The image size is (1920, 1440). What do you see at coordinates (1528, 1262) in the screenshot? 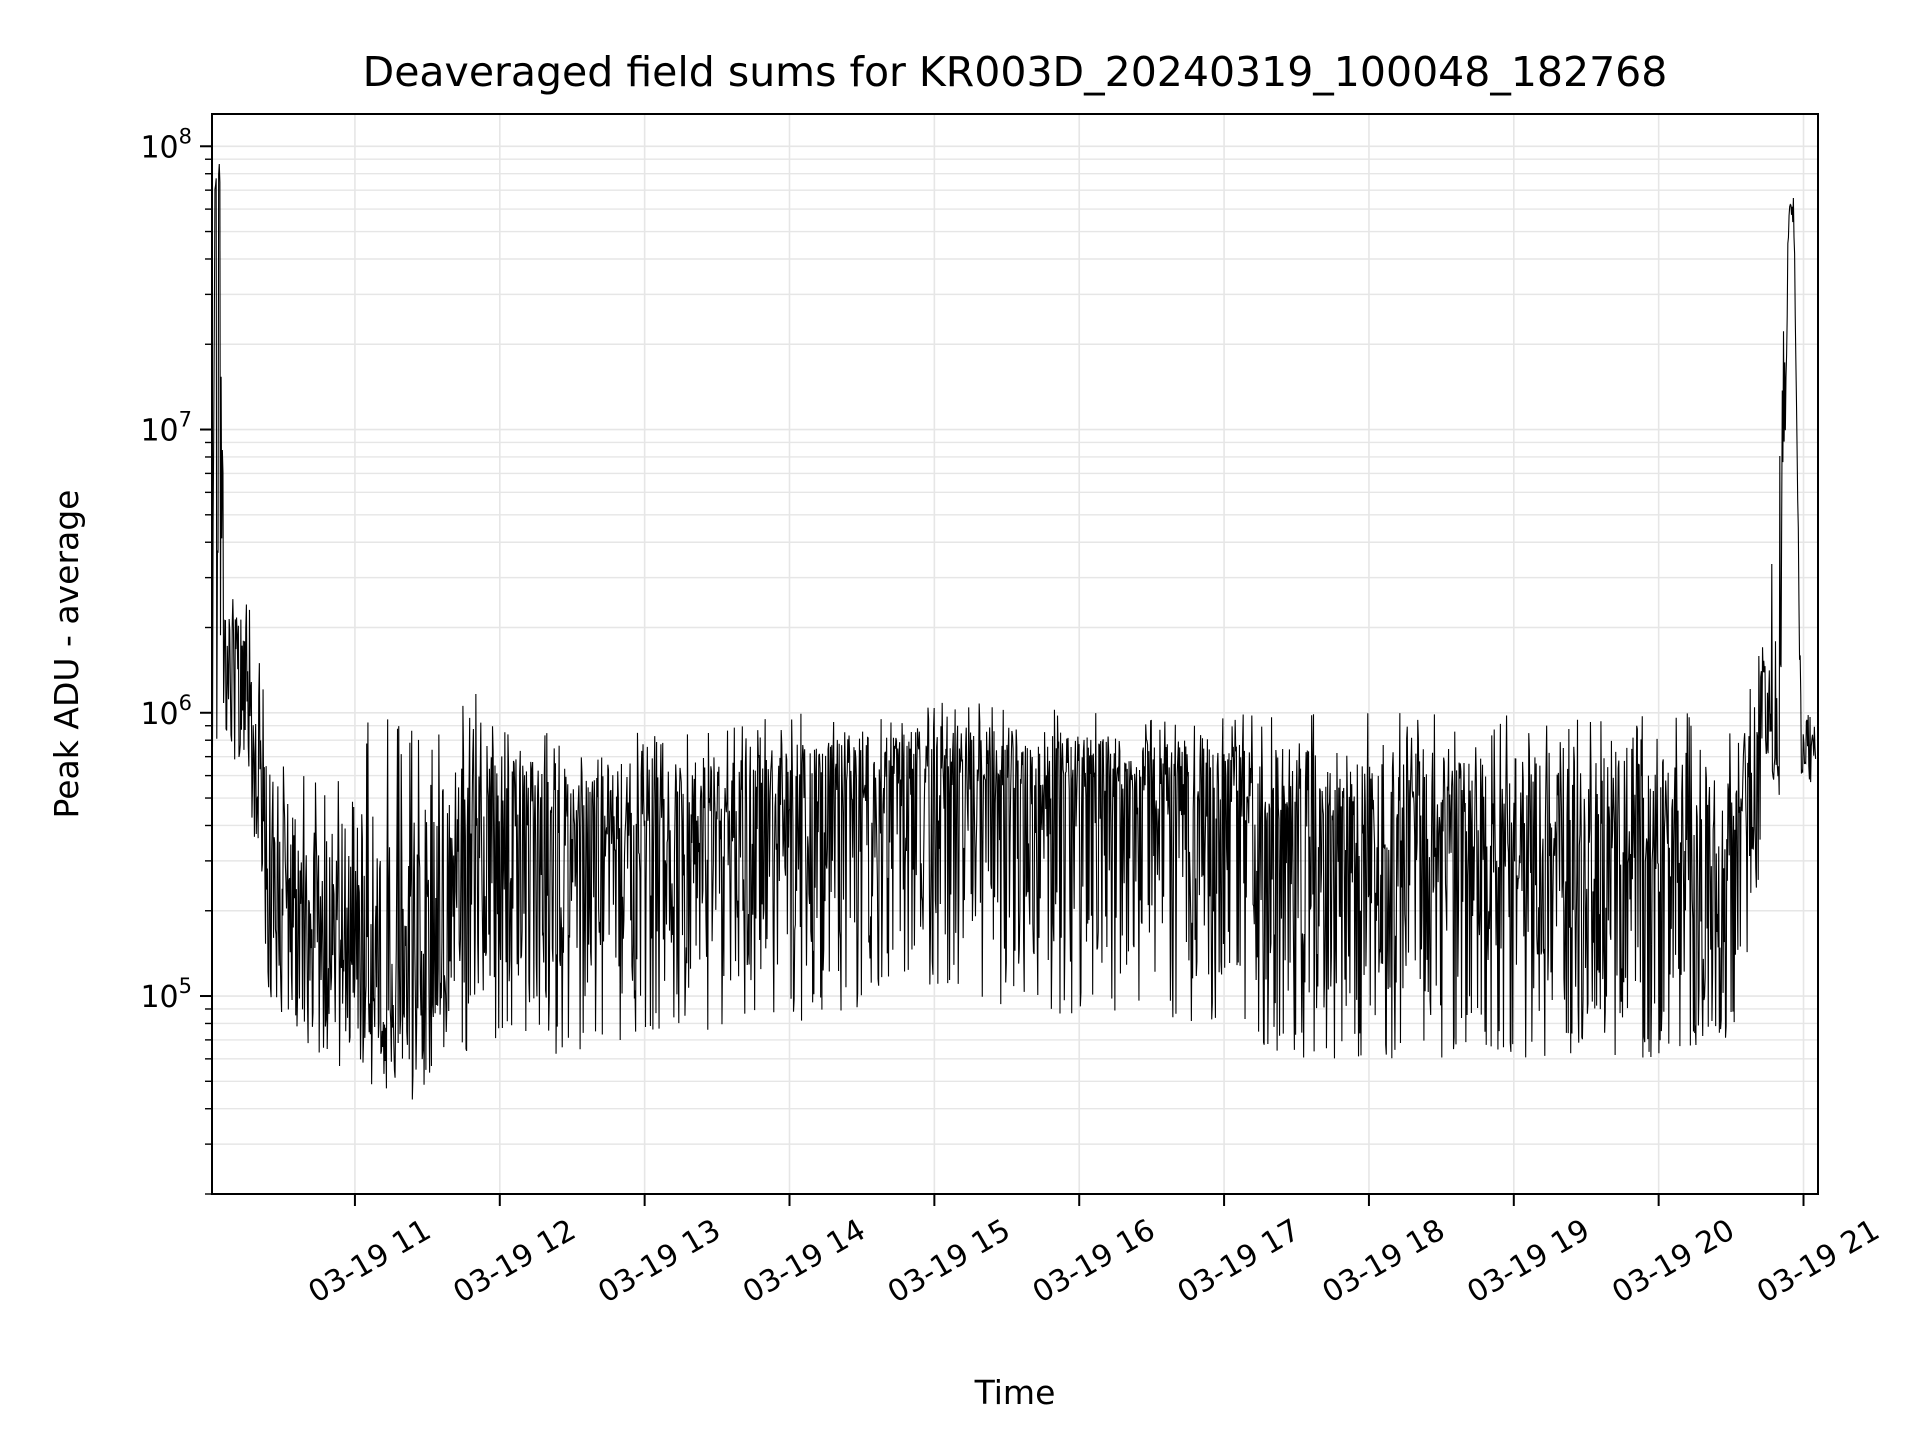
I see `x-tick-label: 03-19 19` at bounding box center [1528, 1262].